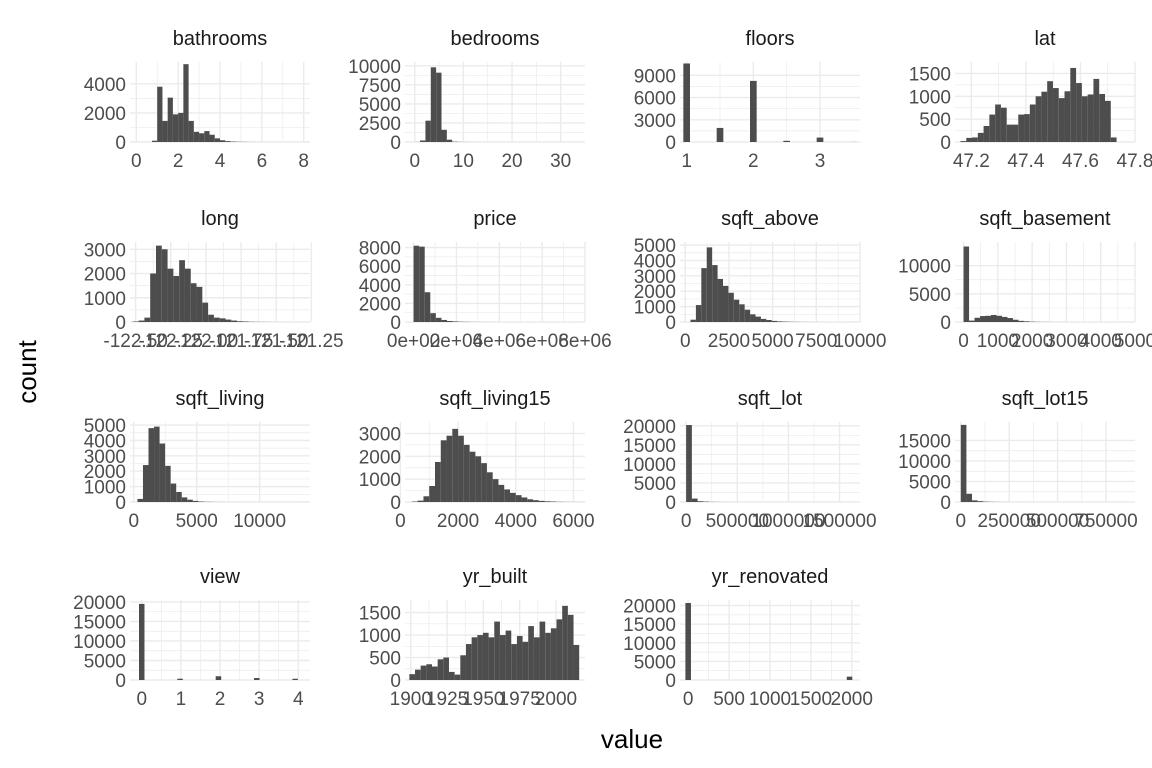 The height and width of the screenshot is (768, 1152). What do you see at coordinates (840, 521) in the screenshot?
I see `x-tick-label: 1500000` at bounding box center [840, 521].